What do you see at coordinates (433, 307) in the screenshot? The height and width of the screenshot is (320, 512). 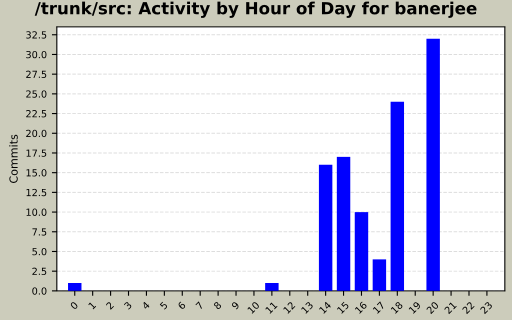 I see `x-tick-label: 20` at bounding box center [433, 307].